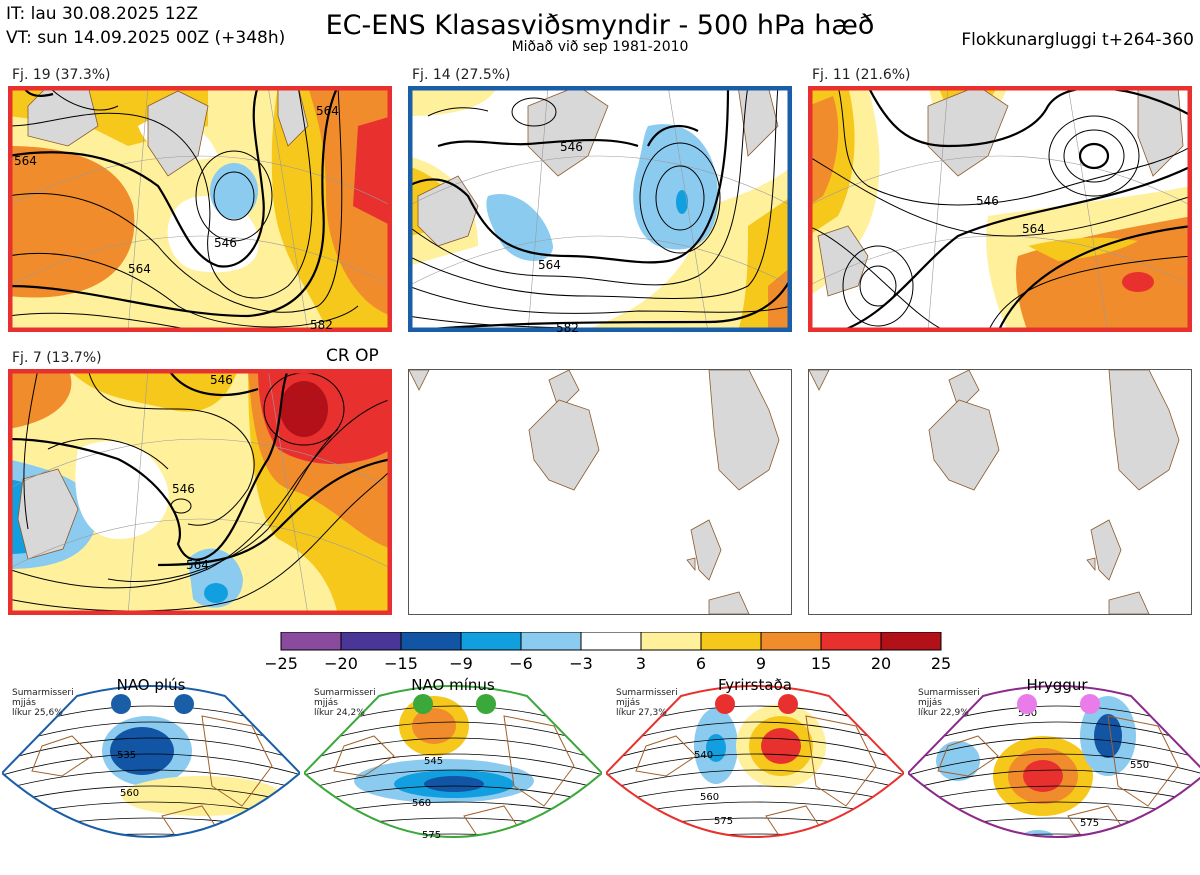  Describe the element at coordinates (761, 663) in the screenshot. I see `colorbar-tick: 9` at that location.